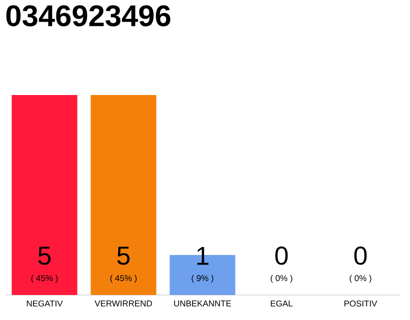  Describe the element at coordinates (44, 303) in the screenshot. I see `x-tick-label: NEGATIV` at that location.